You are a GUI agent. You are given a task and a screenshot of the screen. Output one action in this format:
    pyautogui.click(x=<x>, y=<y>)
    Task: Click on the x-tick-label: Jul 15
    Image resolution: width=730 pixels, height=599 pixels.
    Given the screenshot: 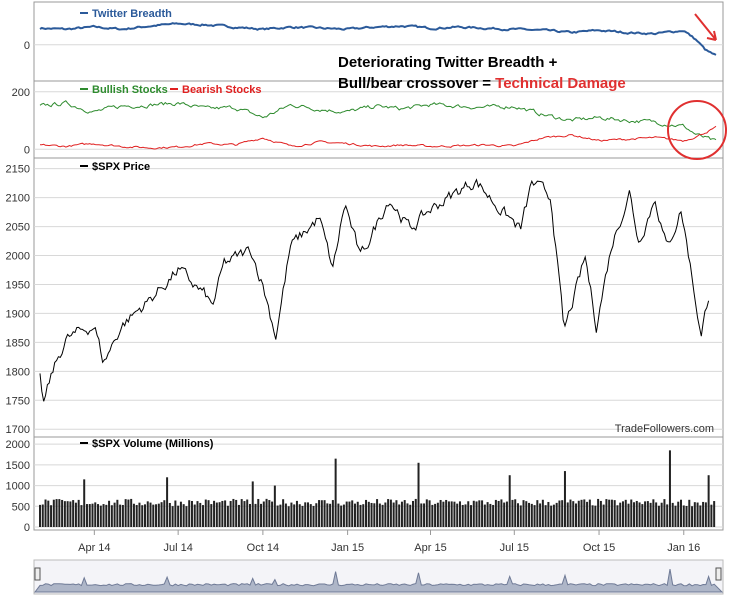 What is the action you would take?
    pyautogui.click(x=514, y=548)
    